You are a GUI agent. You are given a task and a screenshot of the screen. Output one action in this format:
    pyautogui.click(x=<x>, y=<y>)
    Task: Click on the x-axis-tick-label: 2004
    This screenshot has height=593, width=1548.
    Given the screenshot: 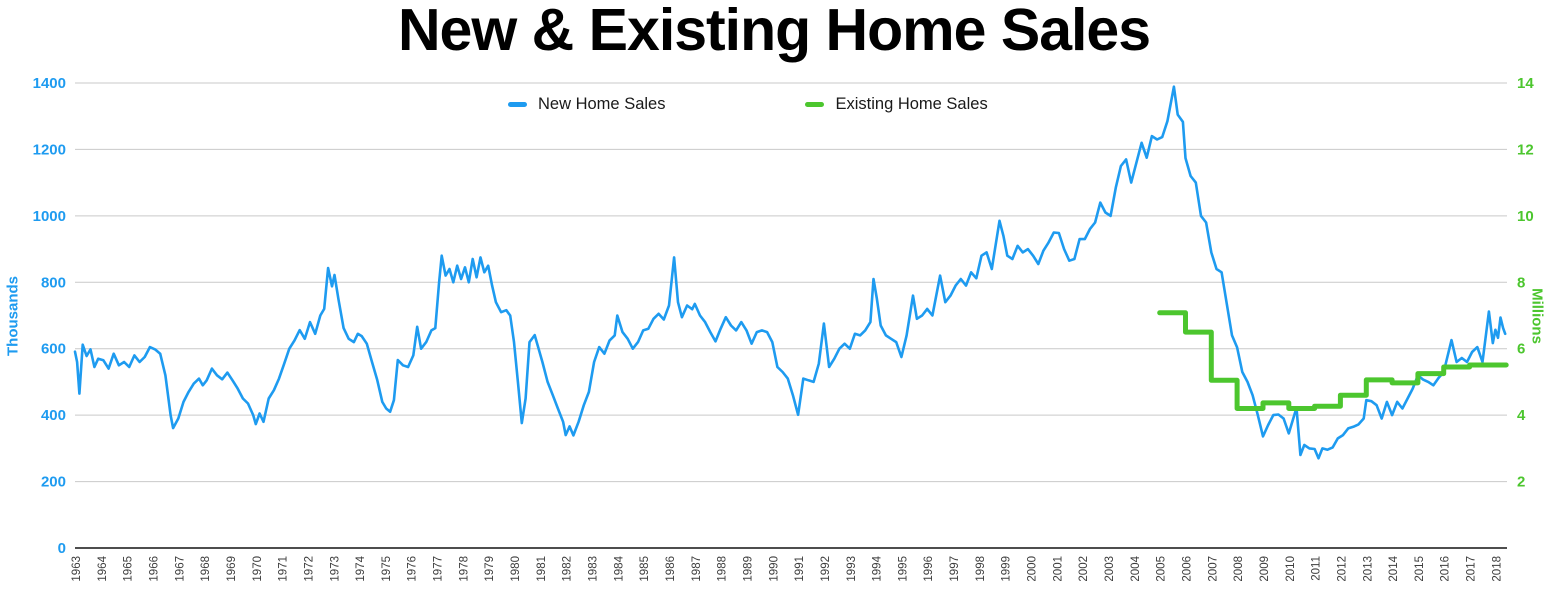 What is the action you would take?
    pyautogui.click(x=1136, y=568)
    